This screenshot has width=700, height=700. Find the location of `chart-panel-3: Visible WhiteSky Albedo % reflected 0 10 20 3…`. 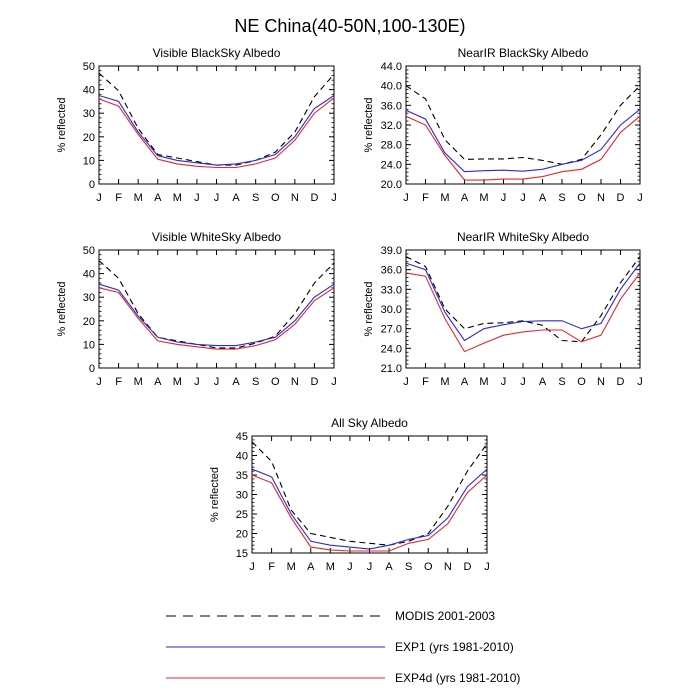

chart-panel-3: Visible WhiteSky Albedo % reflected 0 10 20 3… is located at coordinates (196, 309).